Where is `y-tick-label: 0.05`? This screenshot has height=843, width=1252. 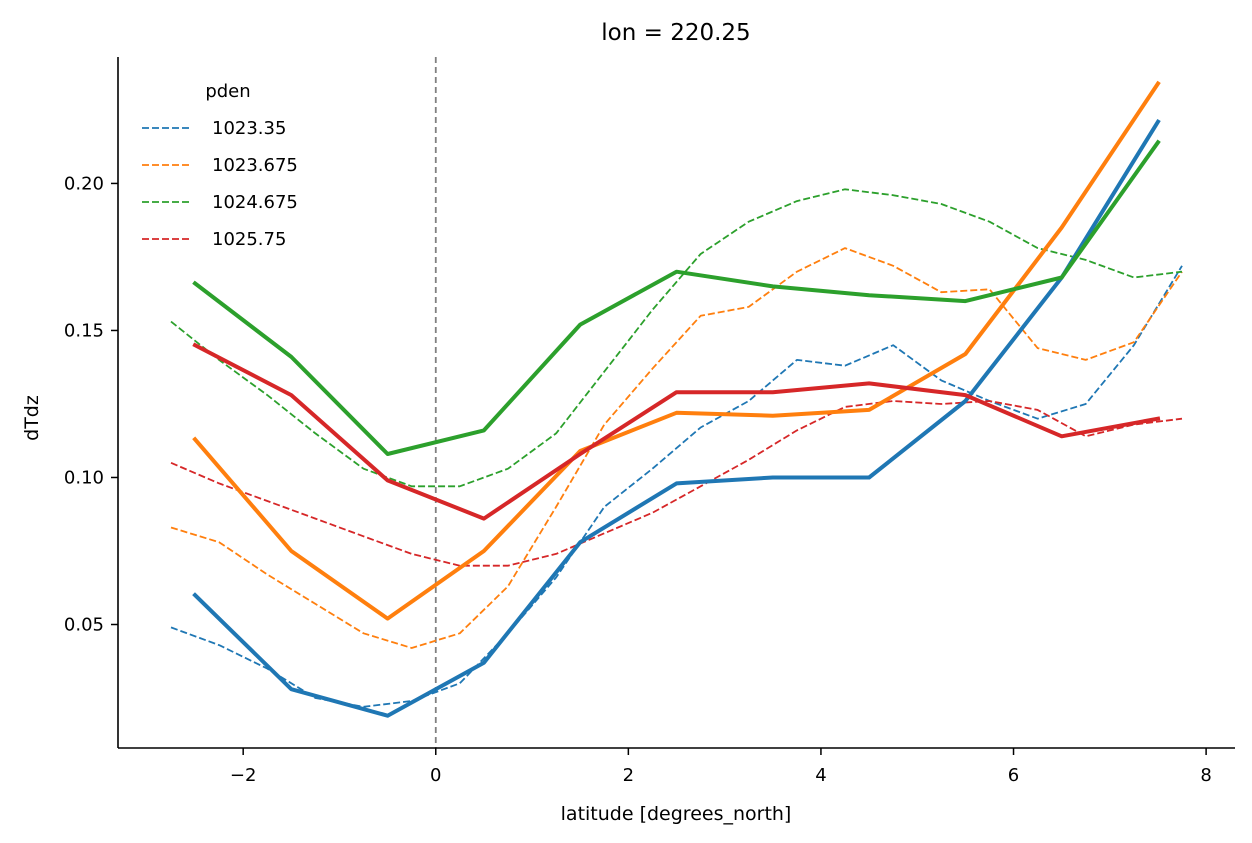
y-tick-label: 0.05 is located at coordinates (84, 625).